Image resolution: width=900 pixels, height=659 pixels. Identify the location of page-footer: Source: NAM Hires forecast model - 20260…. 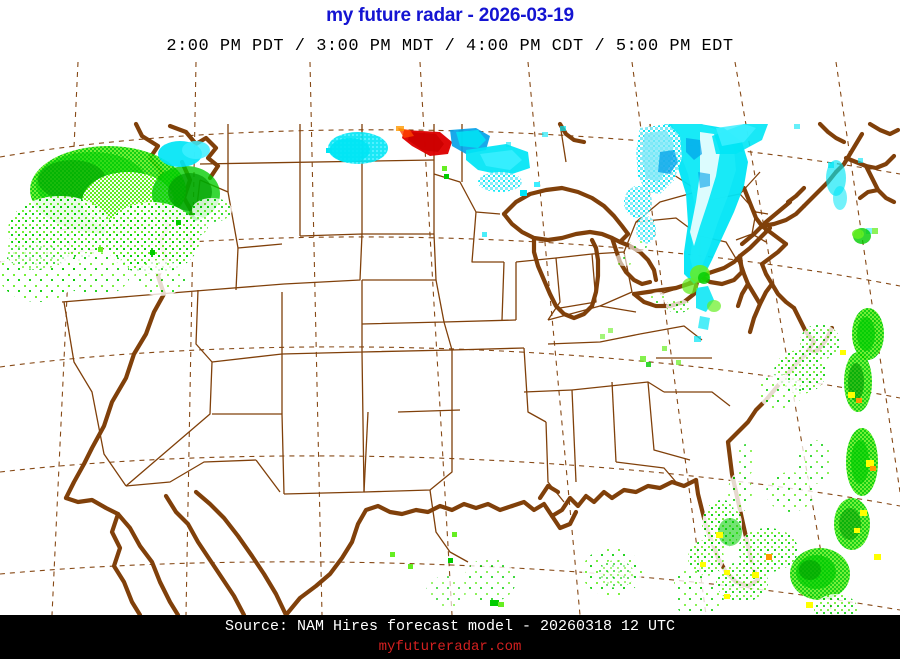
(450, 637).